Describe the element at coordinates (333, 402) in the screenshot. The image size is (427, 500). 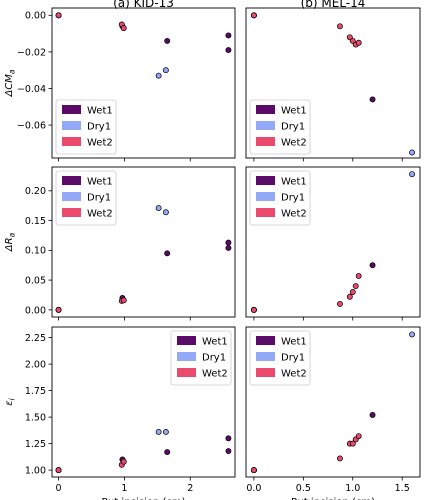
I see `axes-frame` at that location.